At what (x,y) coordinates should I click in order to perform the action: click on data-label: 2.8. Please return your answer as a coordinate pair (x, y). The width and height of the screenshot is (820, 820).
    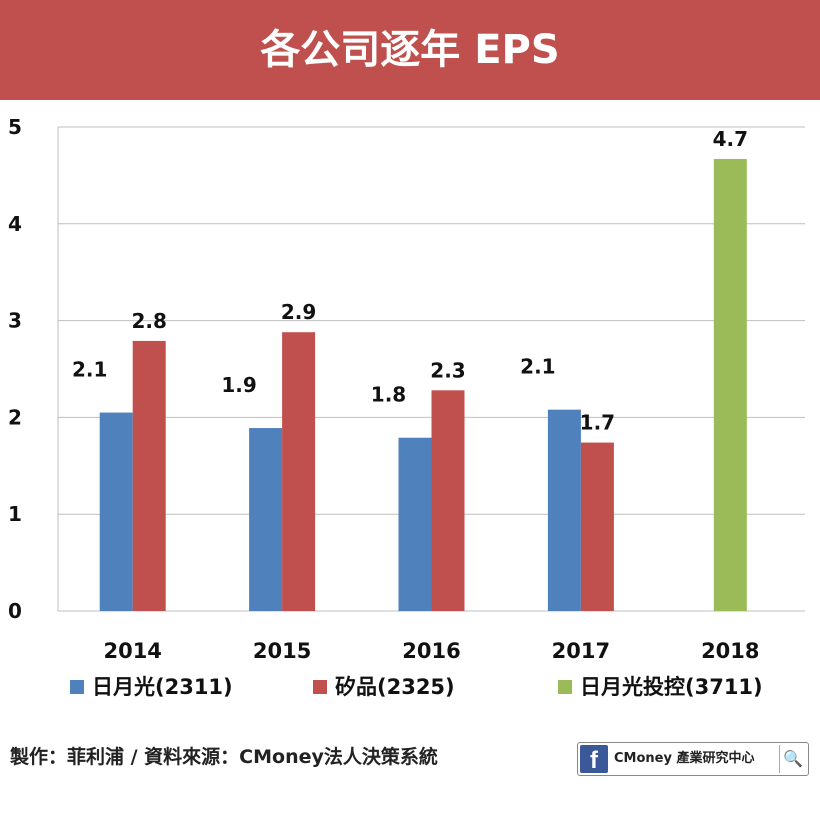
    Looking at the image, I should click on (148, 321).